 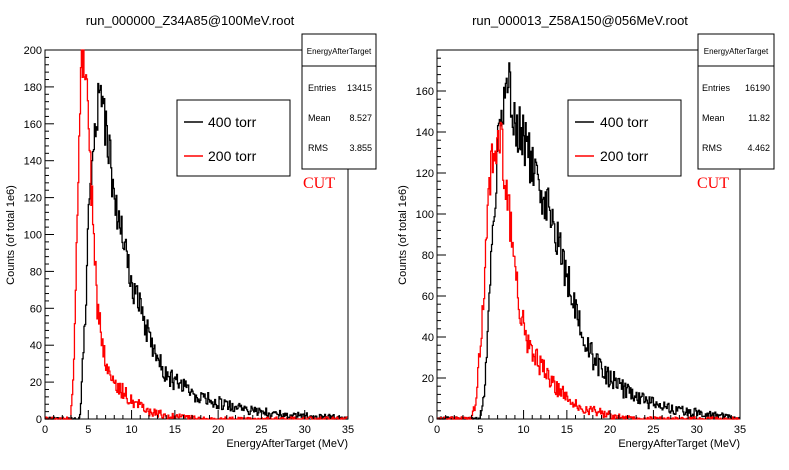 I want to click on stats-value-entries: 13415, so click(x=359, y=88).